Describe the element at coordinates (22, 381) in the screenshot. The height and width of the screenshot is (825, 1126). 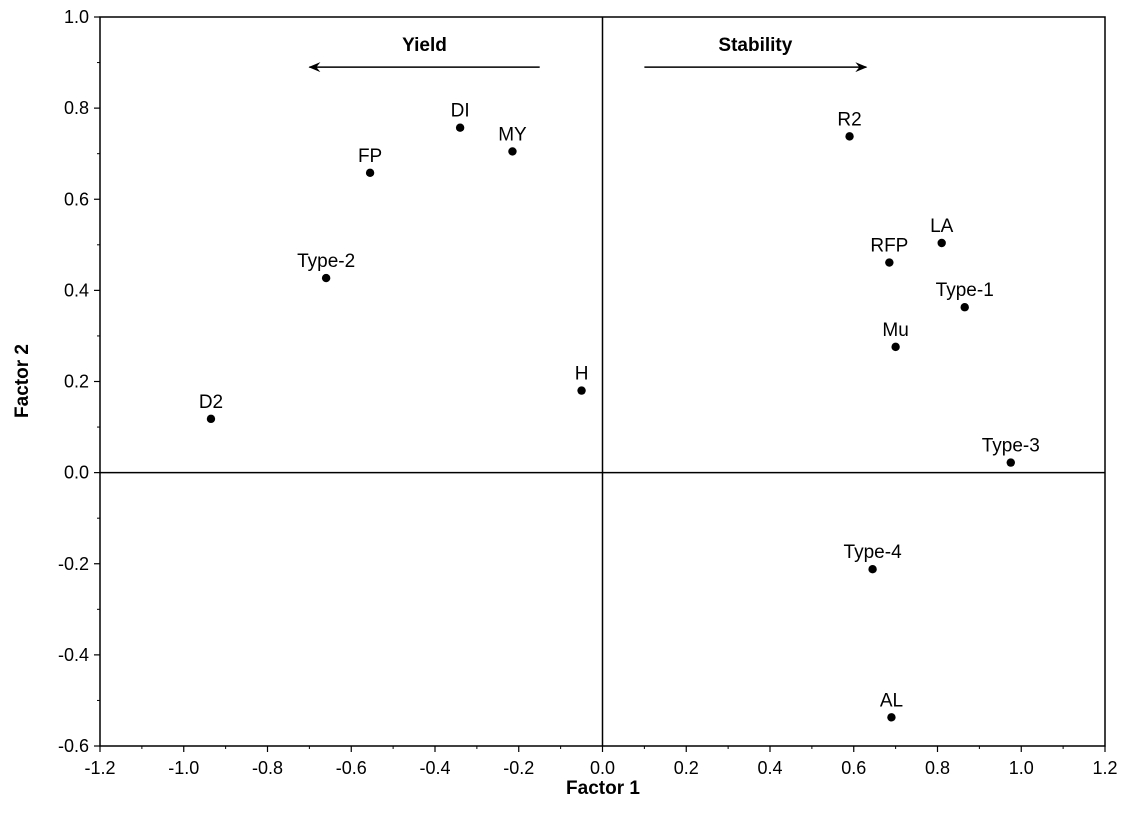
I see `y-axis-title: Factor 2` at that location.